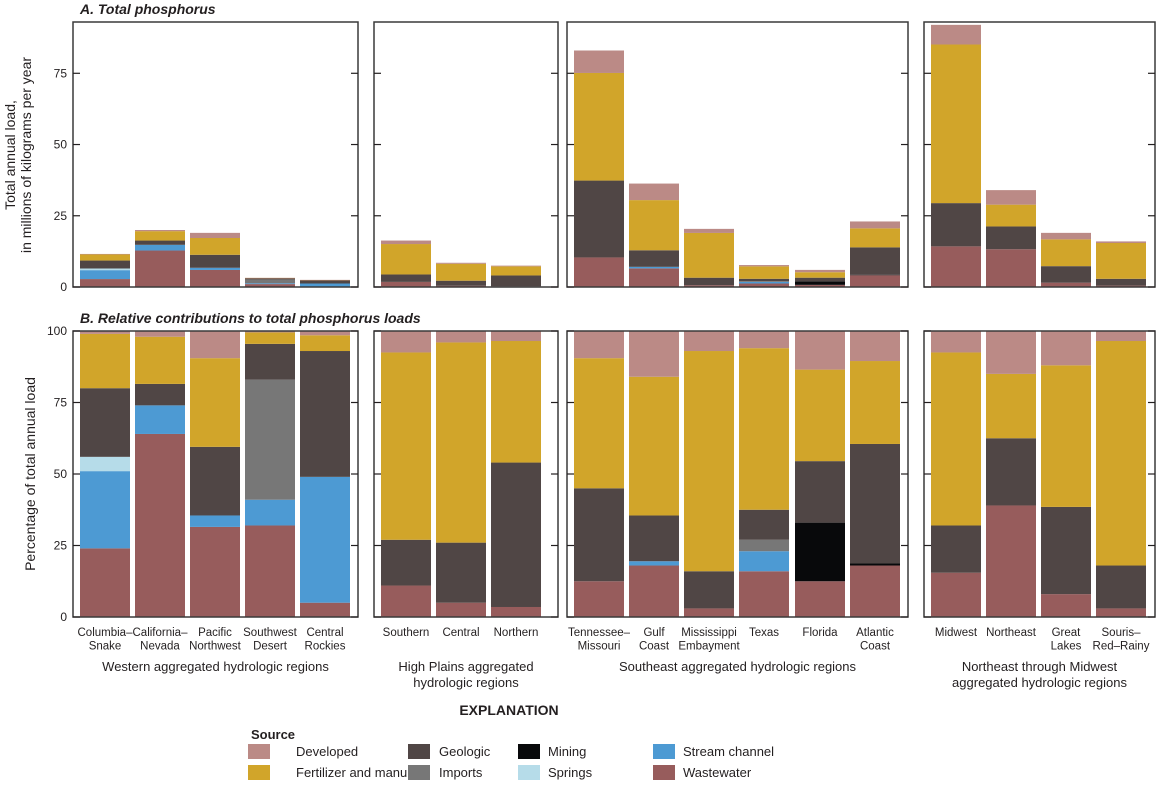 The height and width of the screenshot is (786, 1156). I want to click on bar-segment-a-california-nevada-wastewater, so click(160, 268).